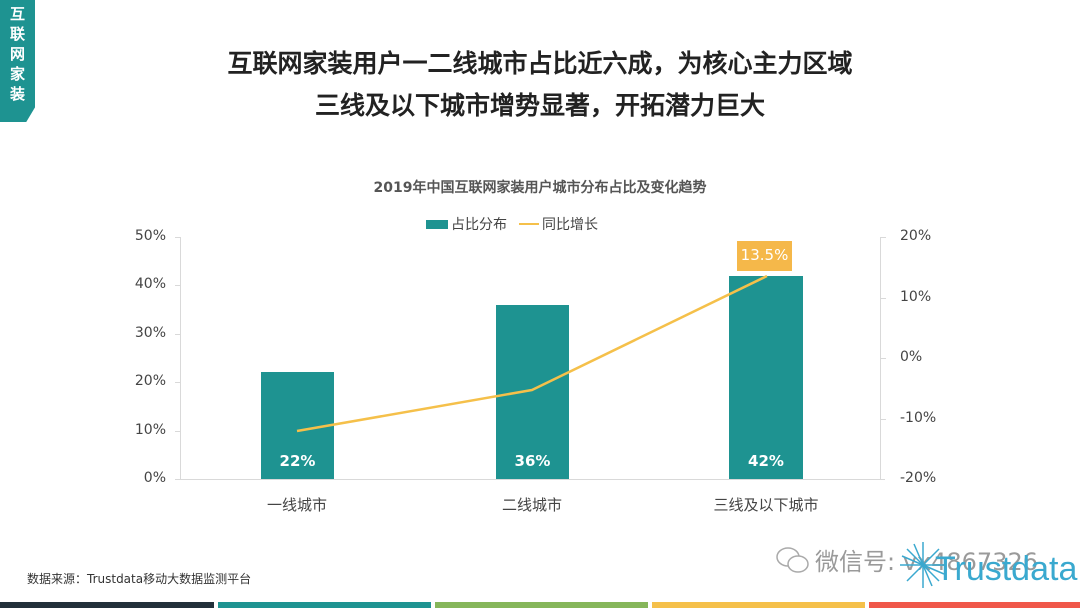  Describe the element at coordinates (532, 392) in the screenshot. I see `bar-tier2` at that location.